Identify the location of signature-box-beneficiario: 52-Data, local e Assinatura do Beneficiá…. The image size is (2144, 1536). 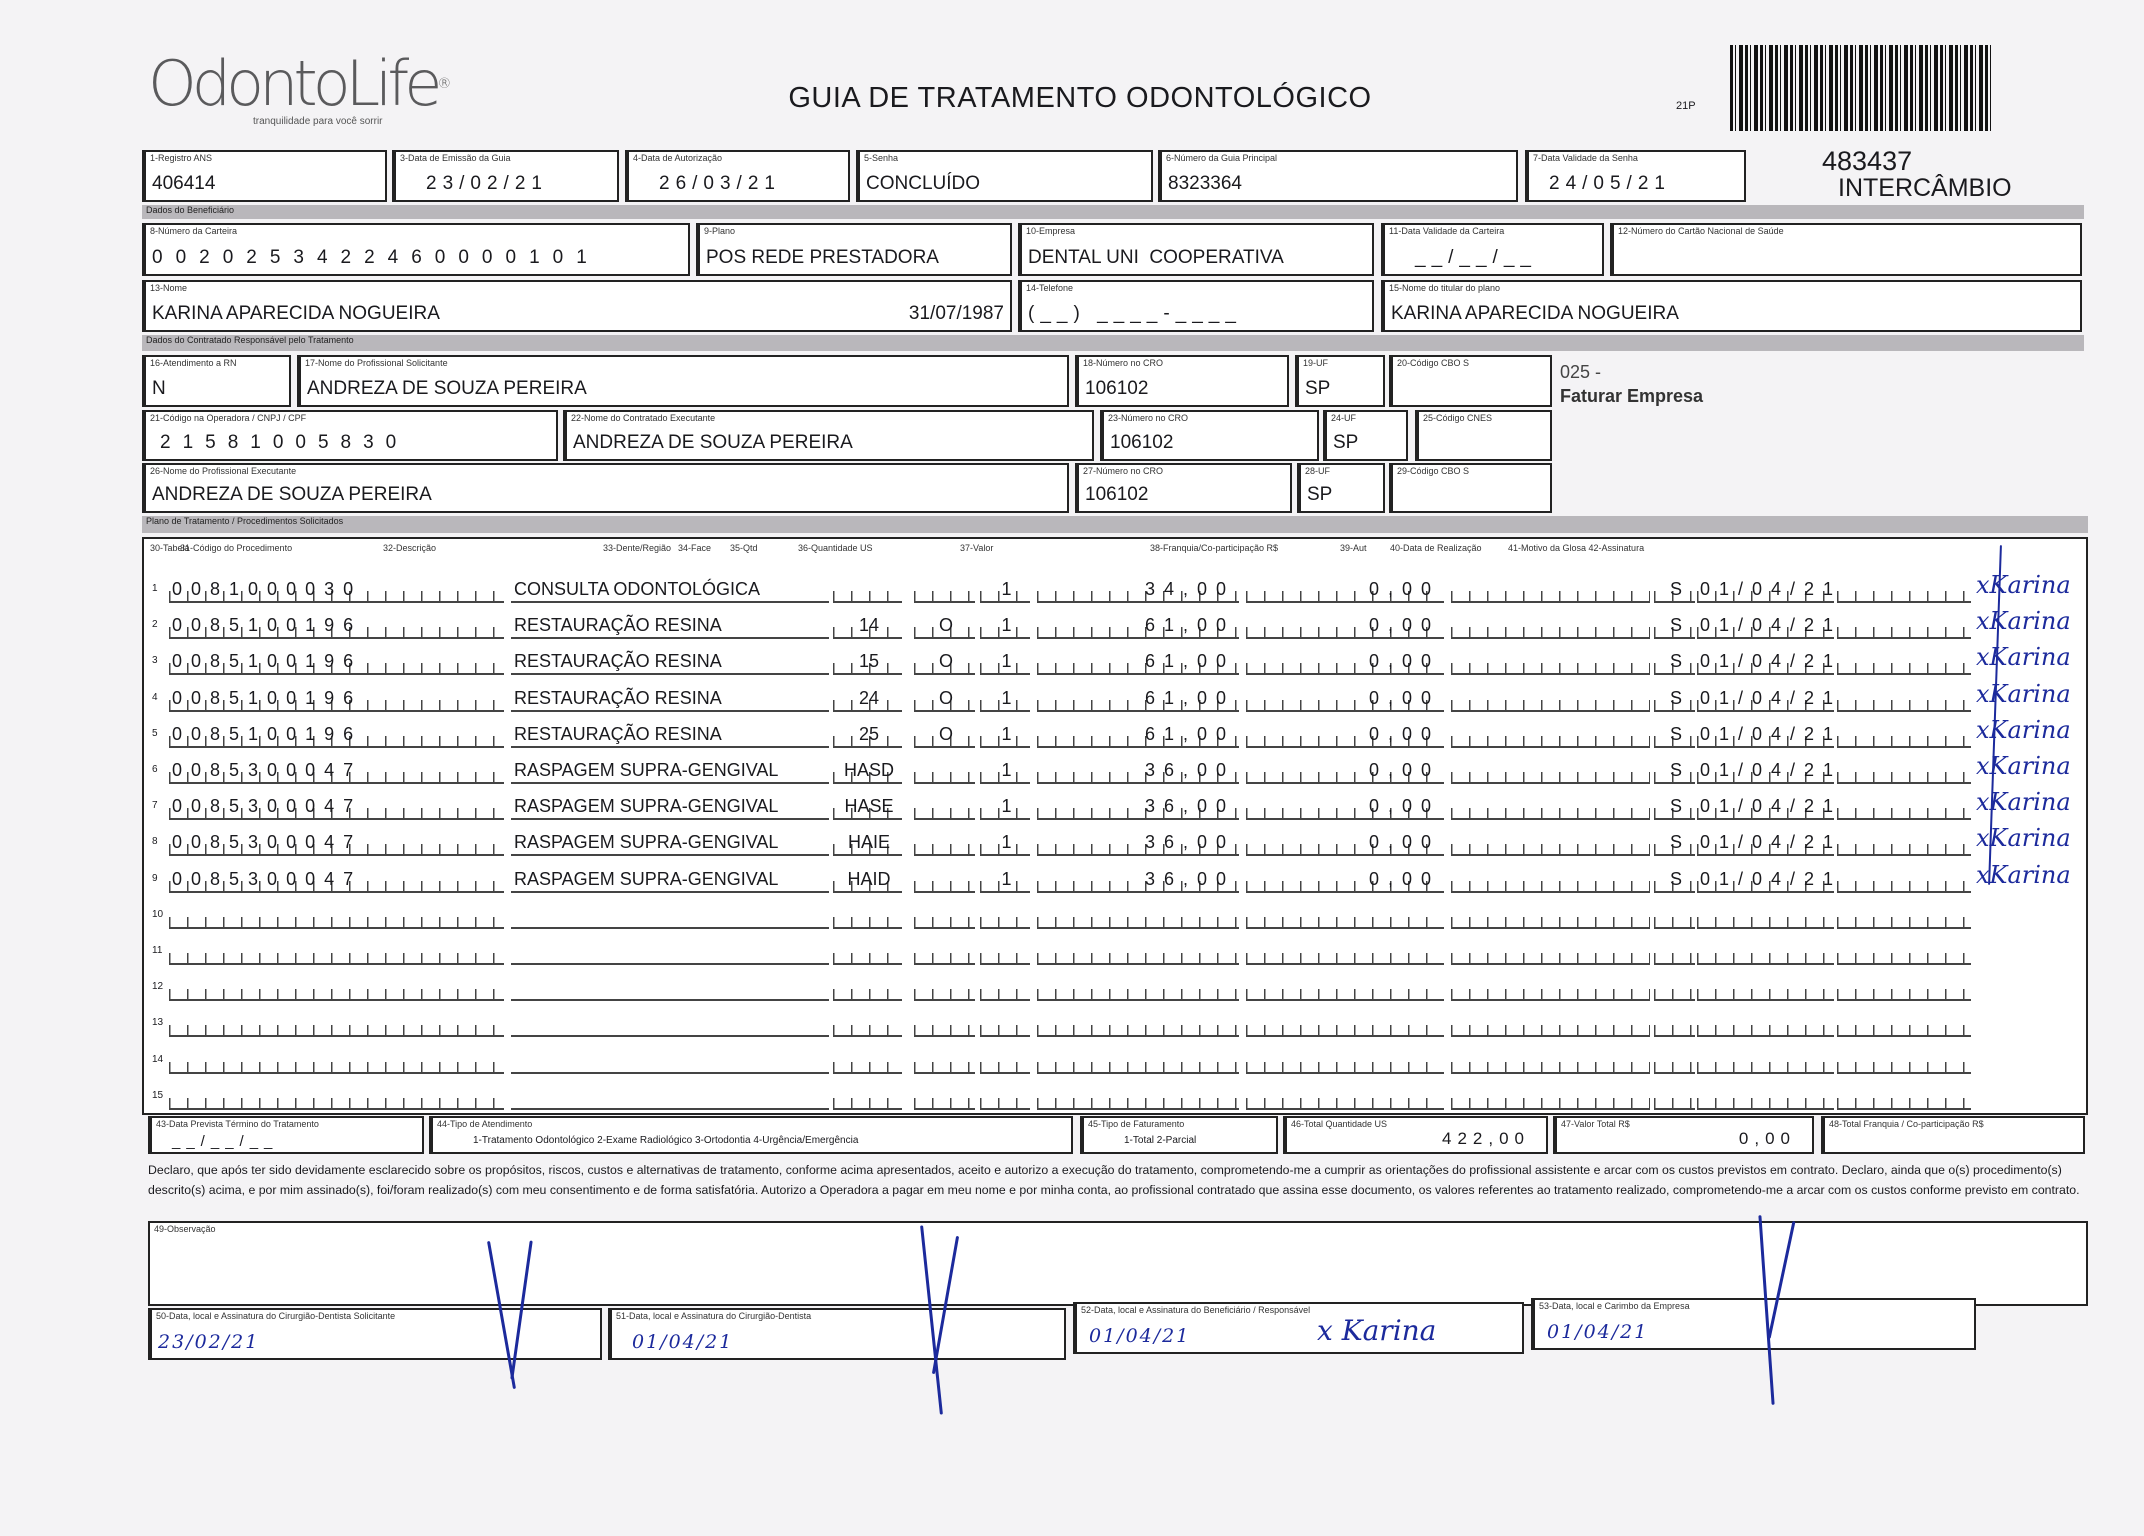
(1298, 1328).